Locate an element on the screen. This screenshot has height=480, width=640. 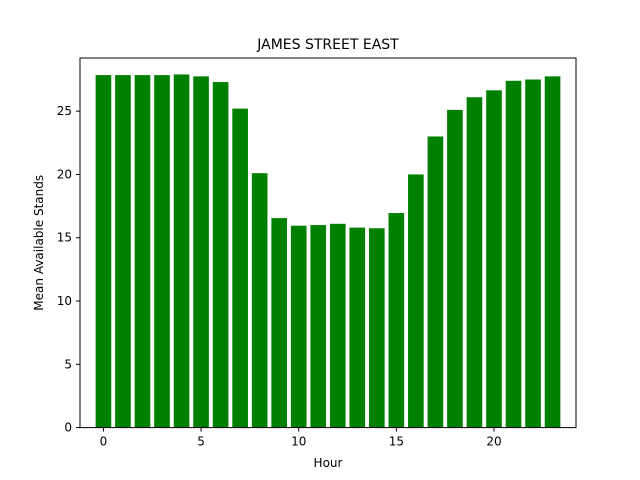
chart-title: JAMES STREET EAST is located at coordinates (327, 45).